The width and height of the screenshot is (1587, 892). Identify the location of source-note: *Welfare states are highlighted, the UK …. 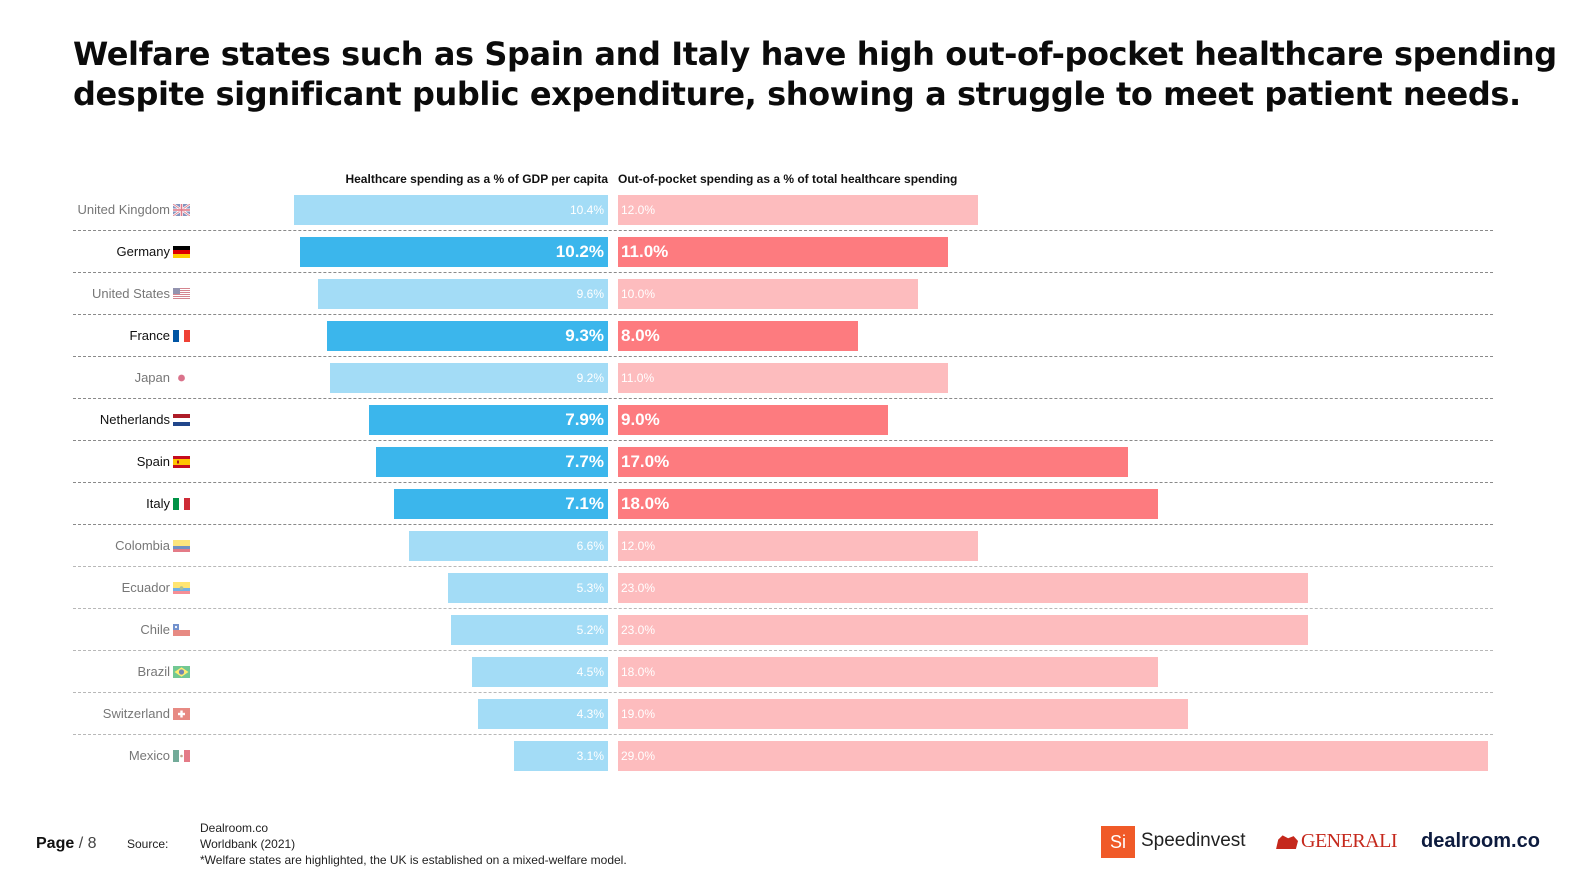
(413, 860).